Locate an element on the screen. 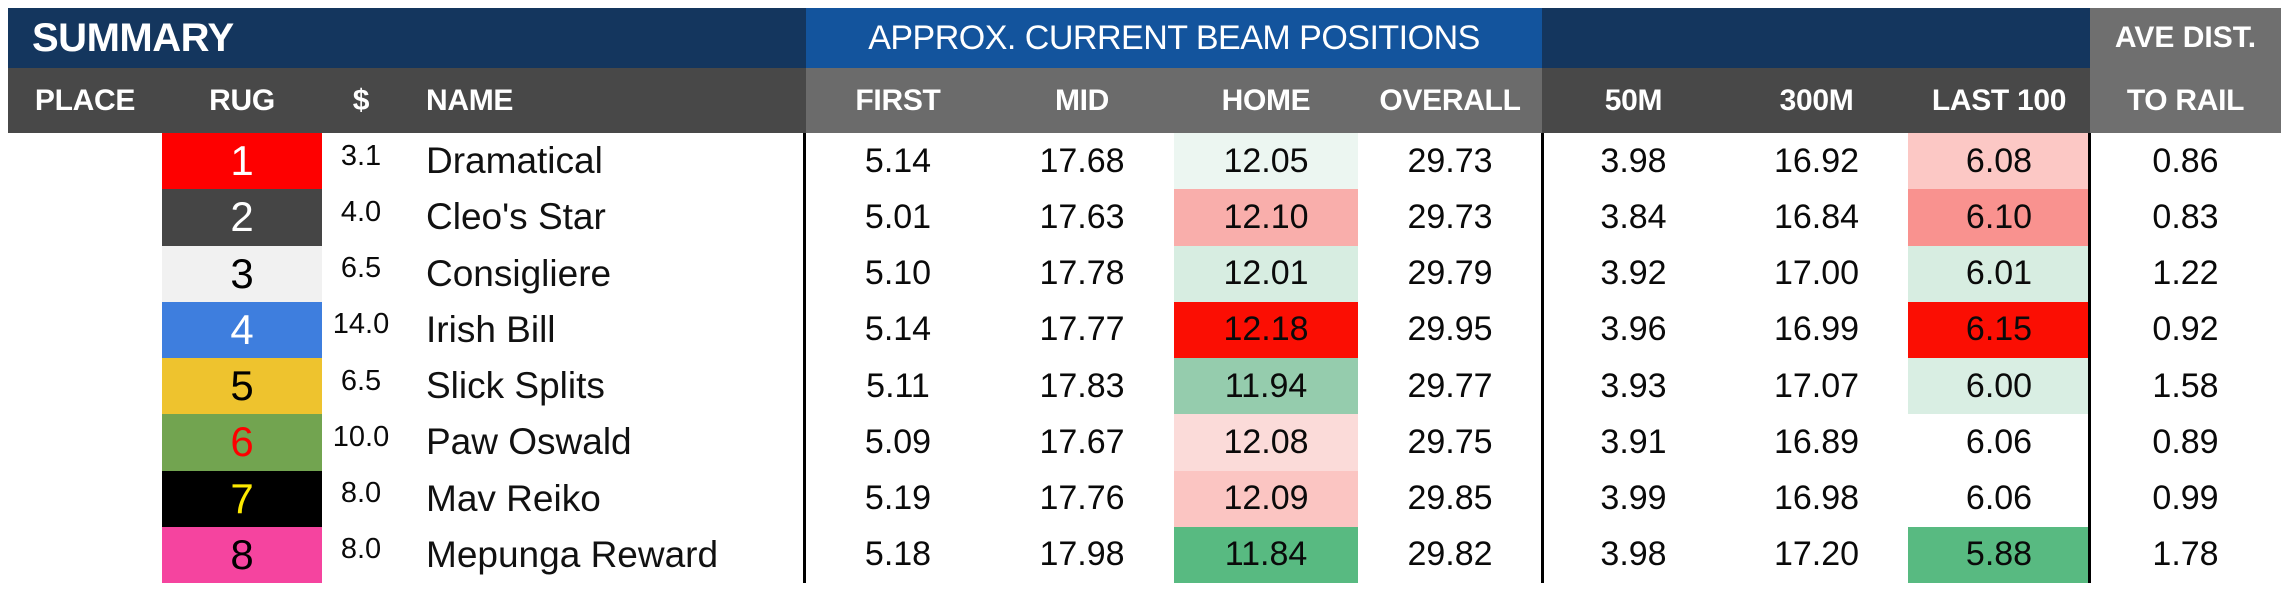  name-cell: Irish Bill is located at coordinates (491, 329).